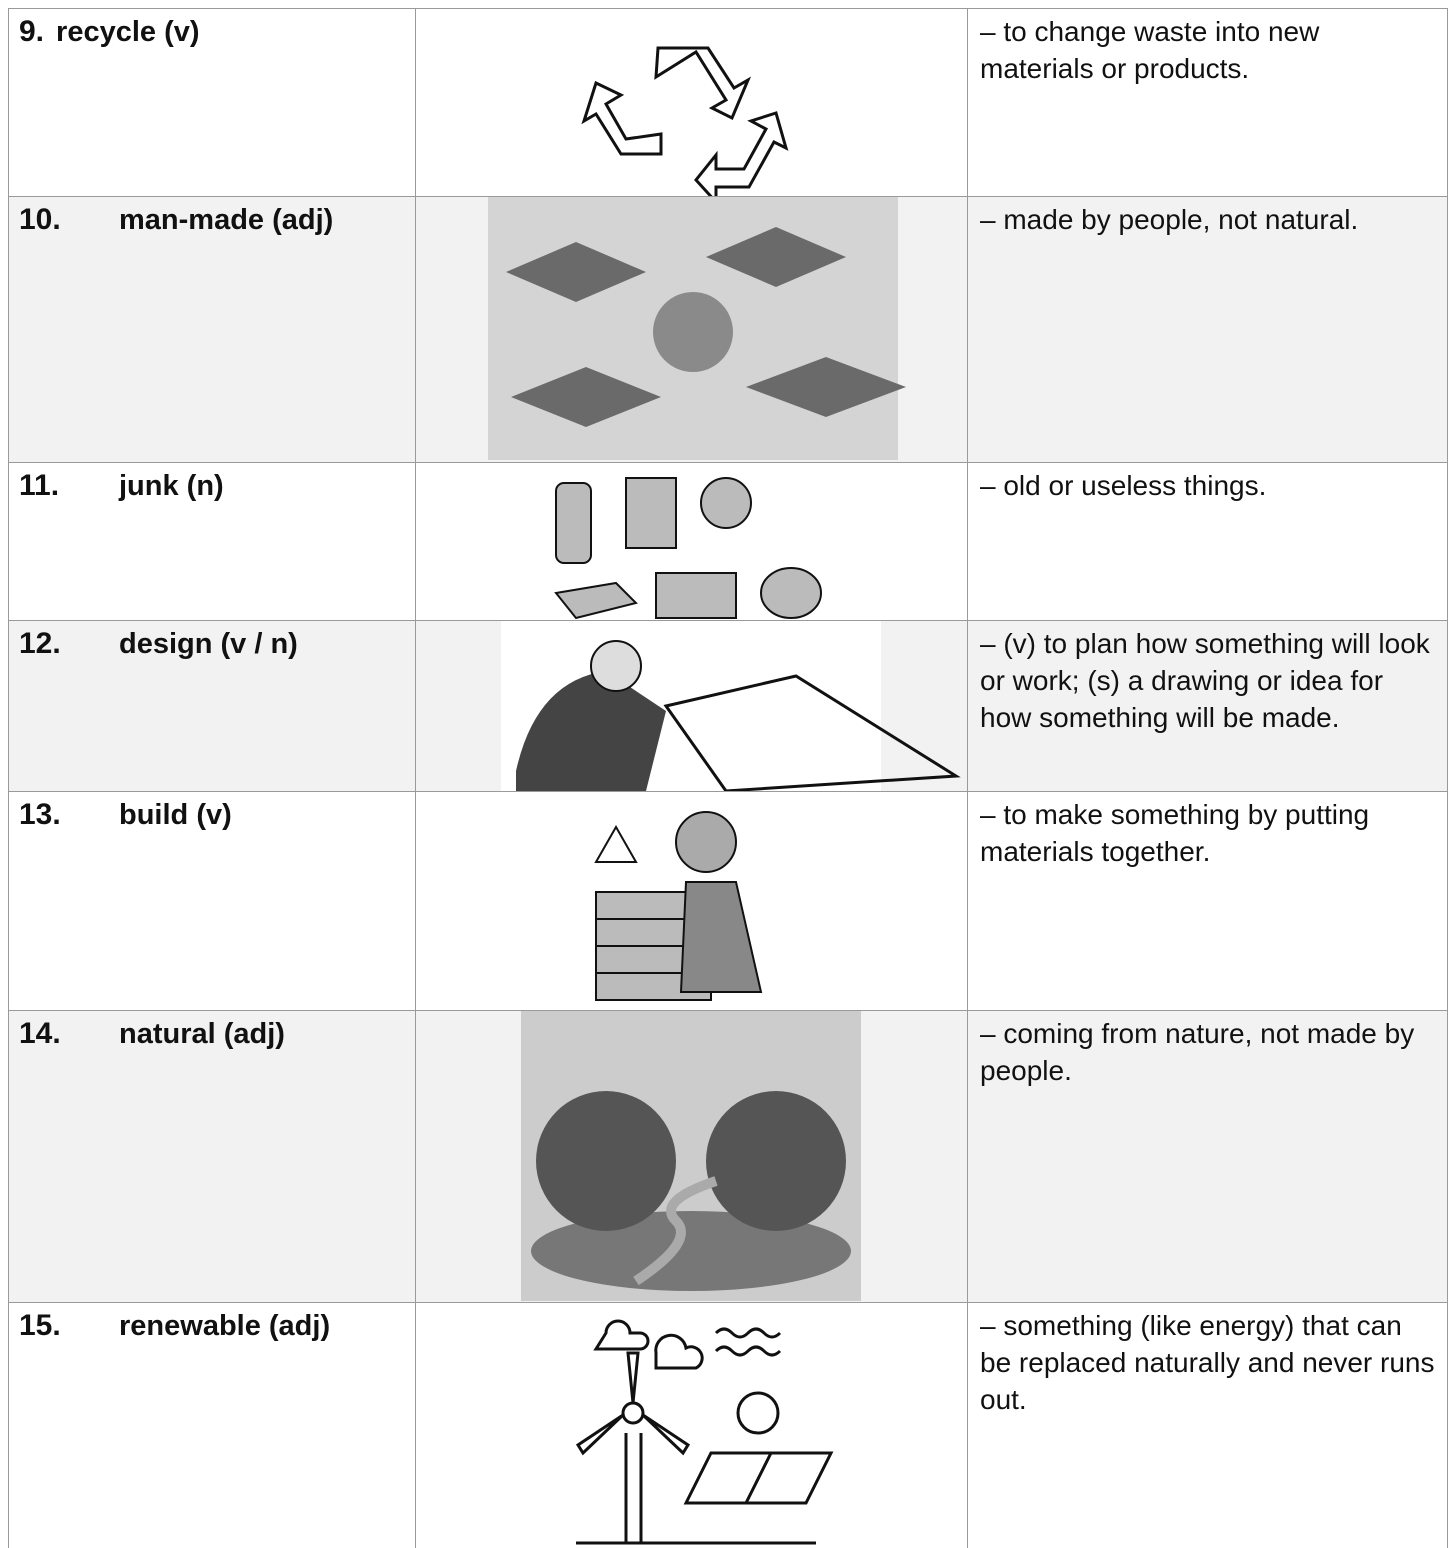  I want to click on item-number: 10., so click(40, 219).